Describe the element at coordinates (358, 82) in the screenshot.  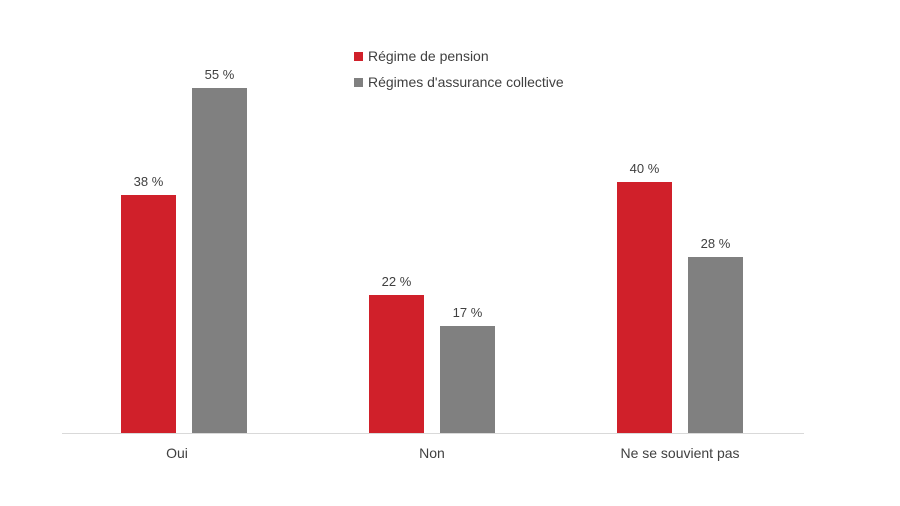
I see `legend-swatch-assurance` at that location.